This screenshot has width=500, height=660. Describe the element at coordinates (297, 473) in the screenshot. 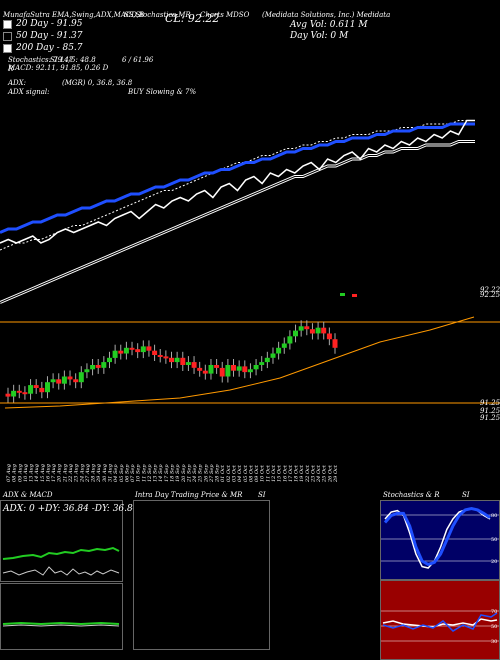

I see `date-label: 18 Oct` at that location.